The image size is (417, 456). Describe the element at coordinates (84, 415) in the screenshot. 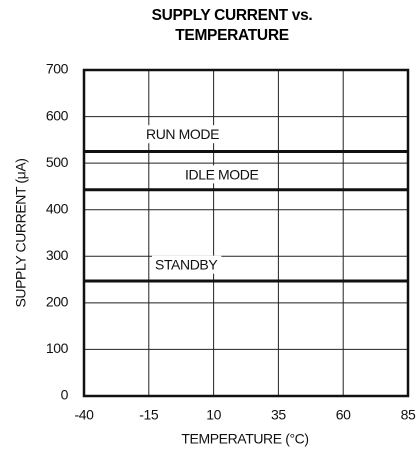

I see `x-tick-label: -40` at that location.